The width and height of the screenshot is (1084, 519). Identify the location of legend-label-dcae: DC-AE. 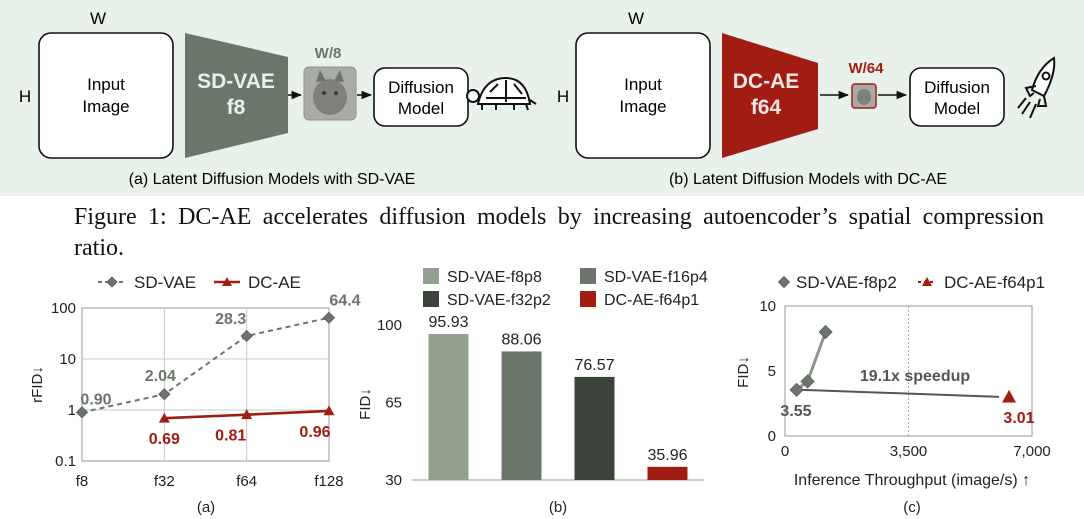
(274, 282).